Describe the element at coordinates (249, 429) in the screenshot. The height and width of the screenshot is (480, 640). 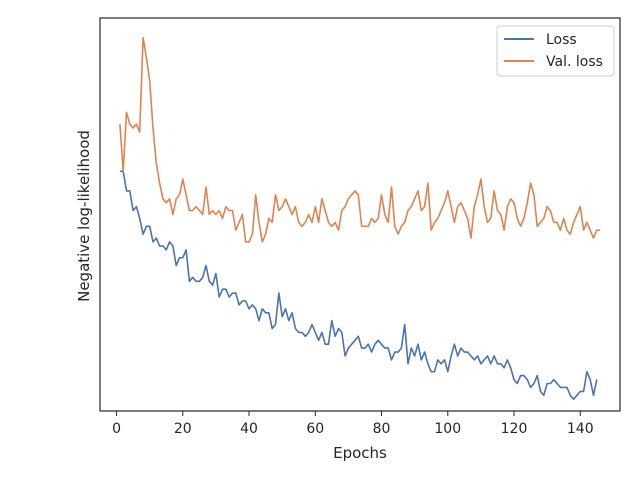
I see `x-tick-label: 40` at that location.